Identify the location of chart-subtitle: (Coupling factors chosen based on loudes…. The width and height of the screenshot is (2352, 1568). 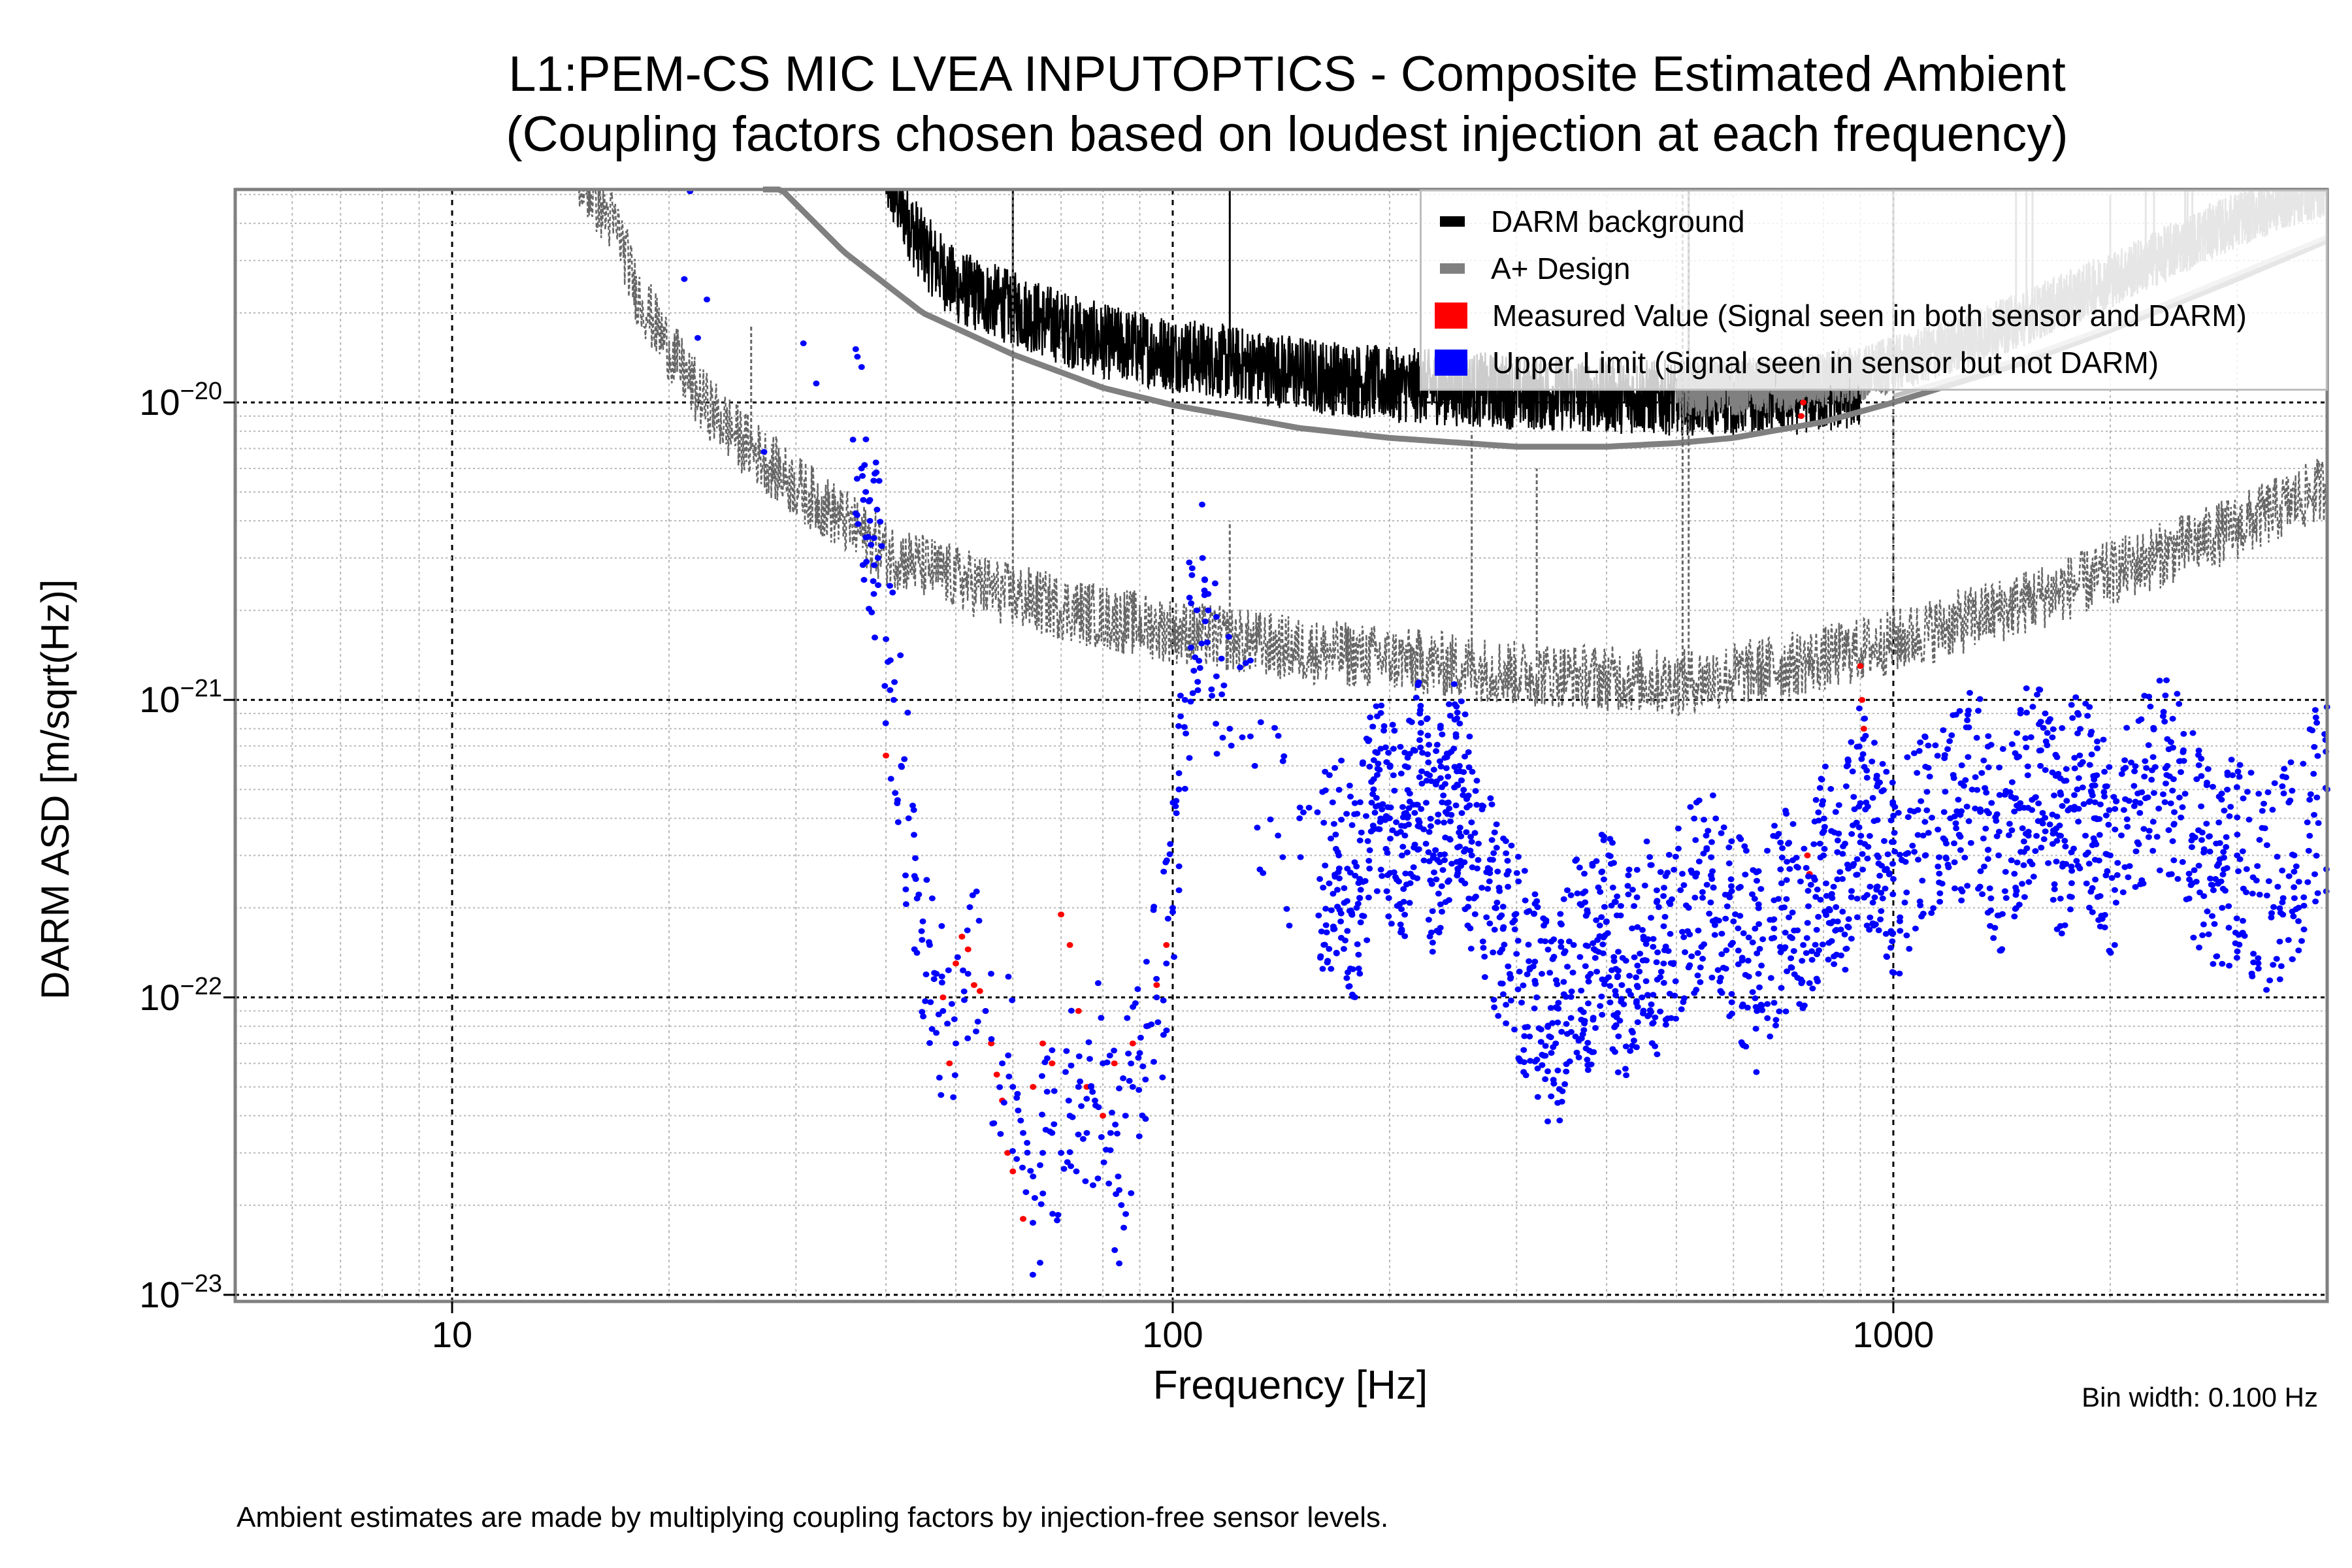
(1287, 134).